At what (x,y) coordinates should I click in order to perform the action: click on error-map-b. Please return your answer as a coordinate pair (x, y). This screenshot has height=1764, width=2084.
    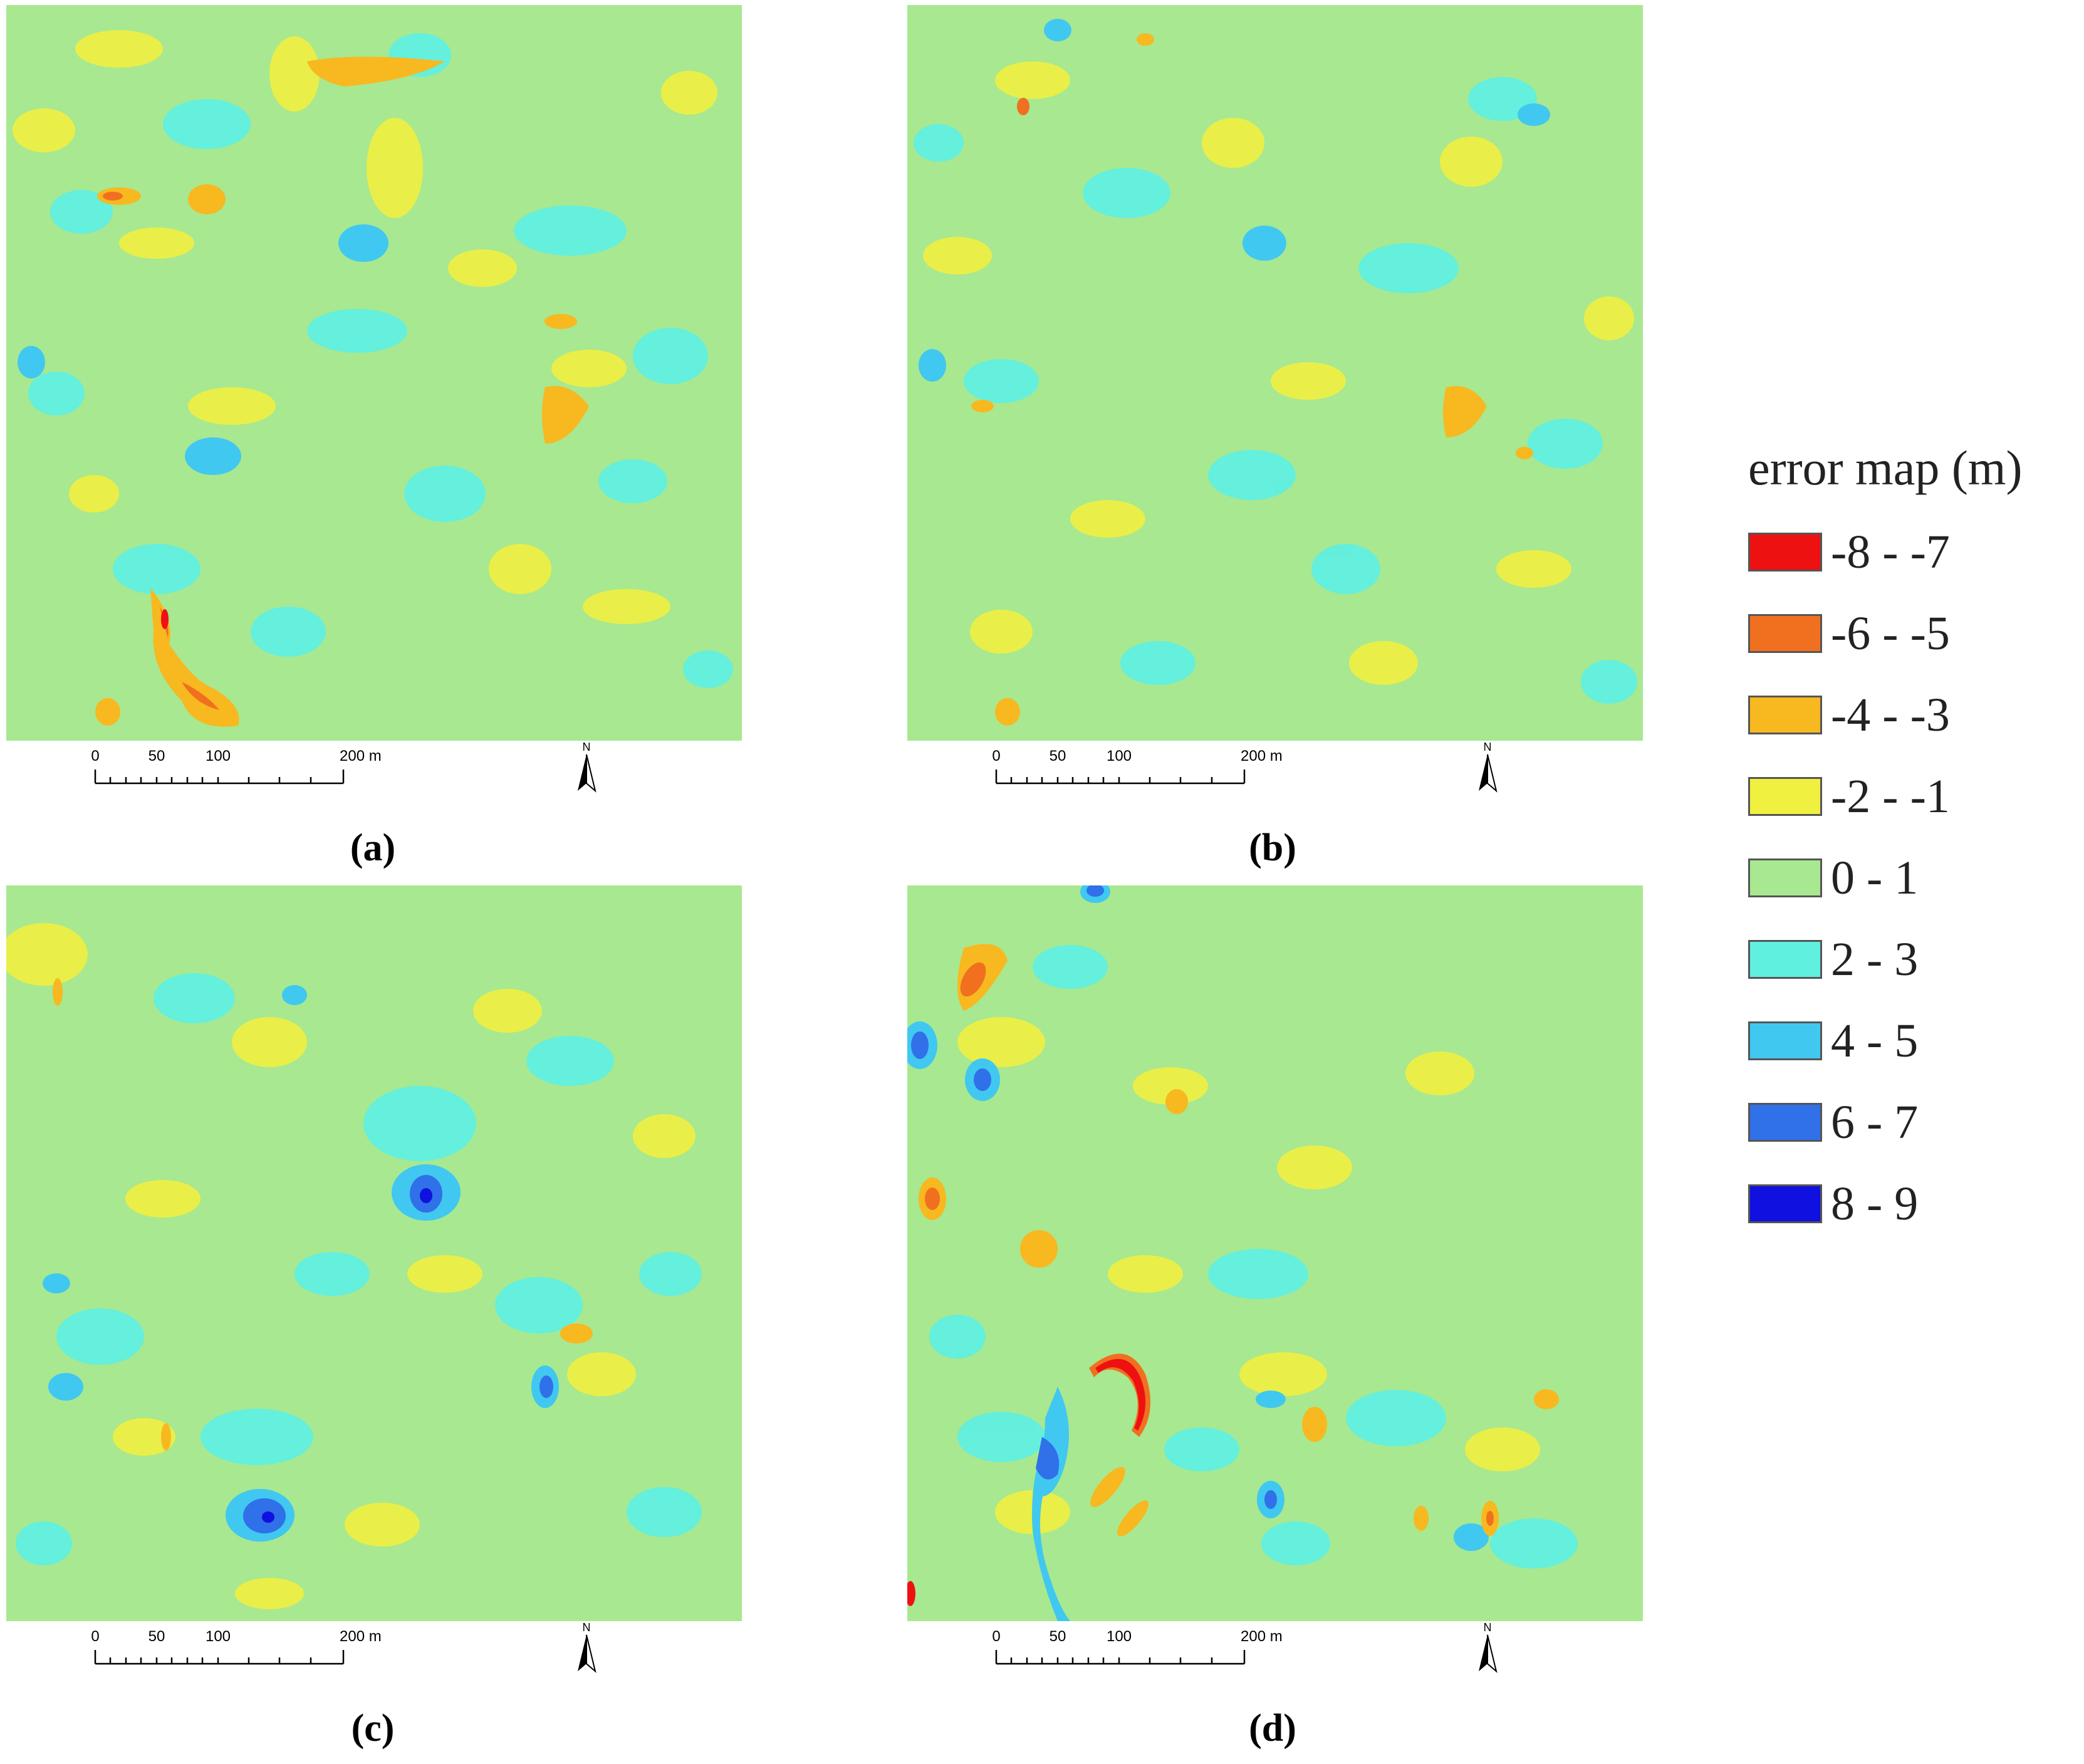
    Looking at the image, I should click on (1275, 373).